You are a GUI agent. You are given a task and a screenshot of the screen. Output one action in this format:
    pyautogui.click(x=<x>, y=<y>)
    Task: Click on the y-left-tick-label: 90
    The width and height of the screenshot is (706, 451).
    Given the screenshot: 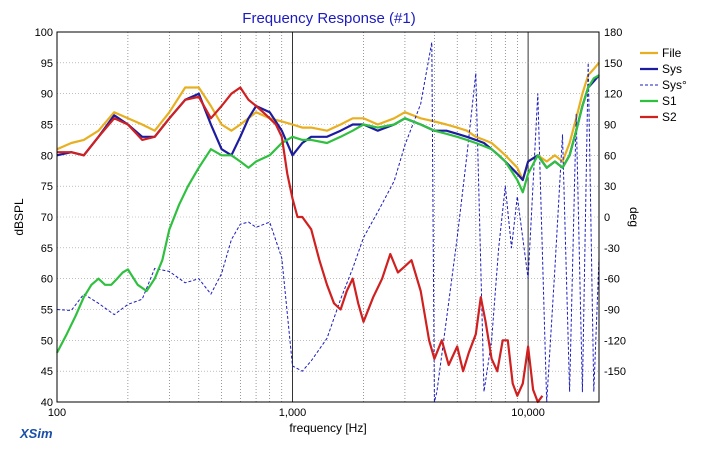 What is the action you would take?
    pyautogui.click(x=47, y=95)
    